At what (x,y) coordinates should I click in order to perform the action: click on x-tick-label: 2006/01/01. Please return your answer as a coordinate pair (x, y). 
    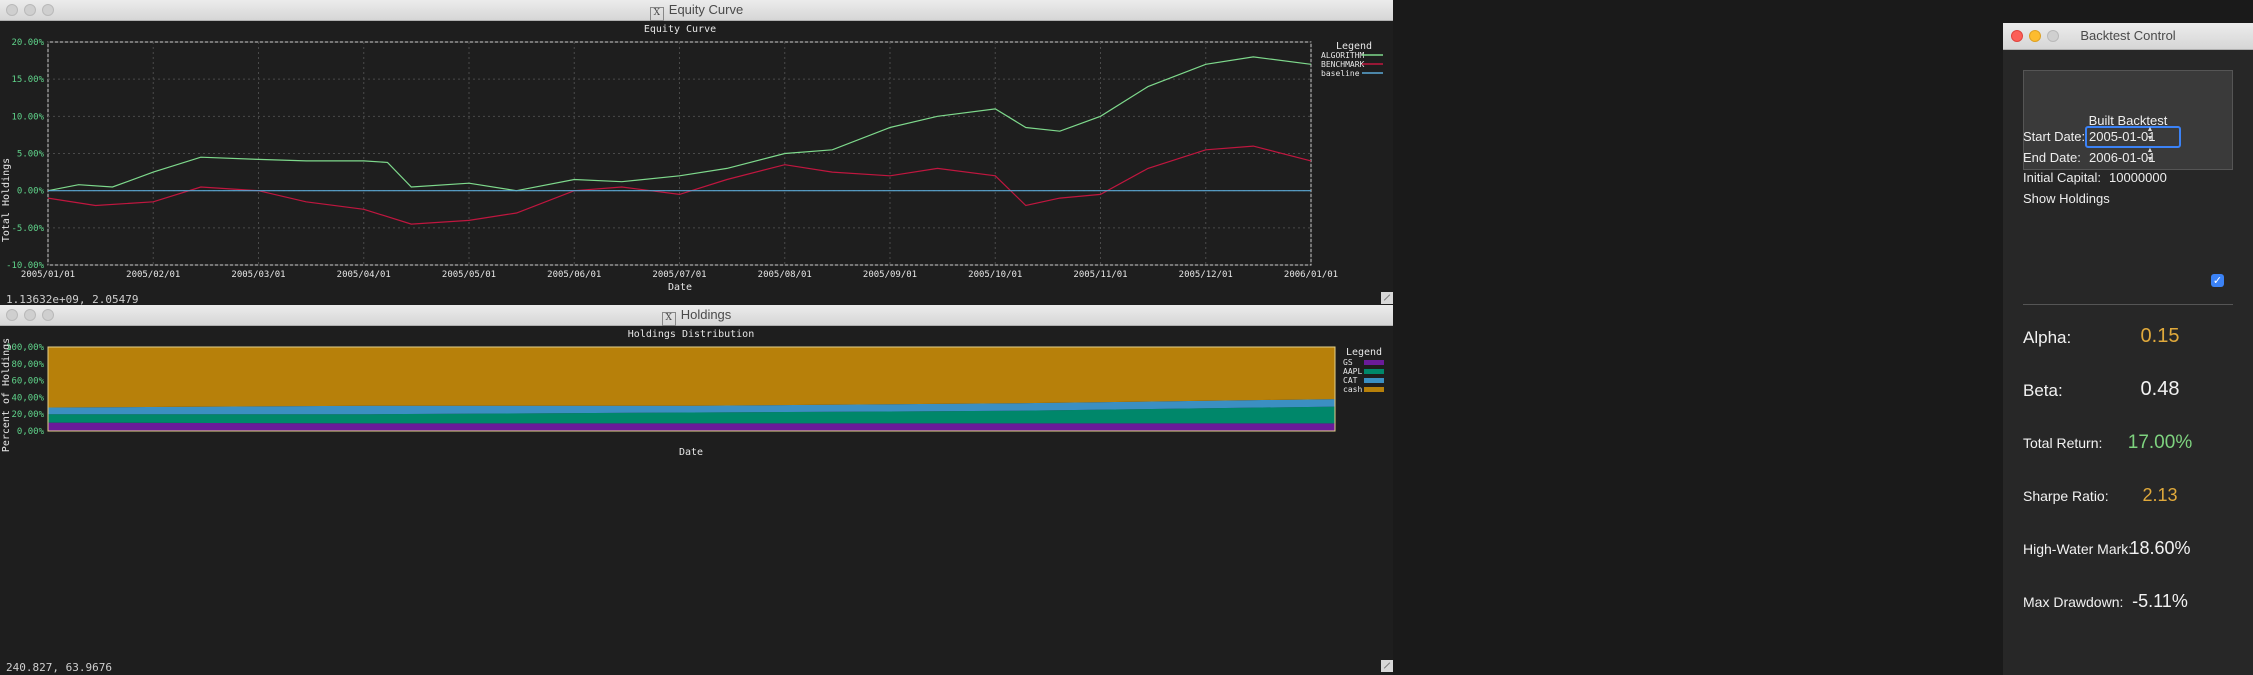
    Looking at the image, I should click on (1311, 275).